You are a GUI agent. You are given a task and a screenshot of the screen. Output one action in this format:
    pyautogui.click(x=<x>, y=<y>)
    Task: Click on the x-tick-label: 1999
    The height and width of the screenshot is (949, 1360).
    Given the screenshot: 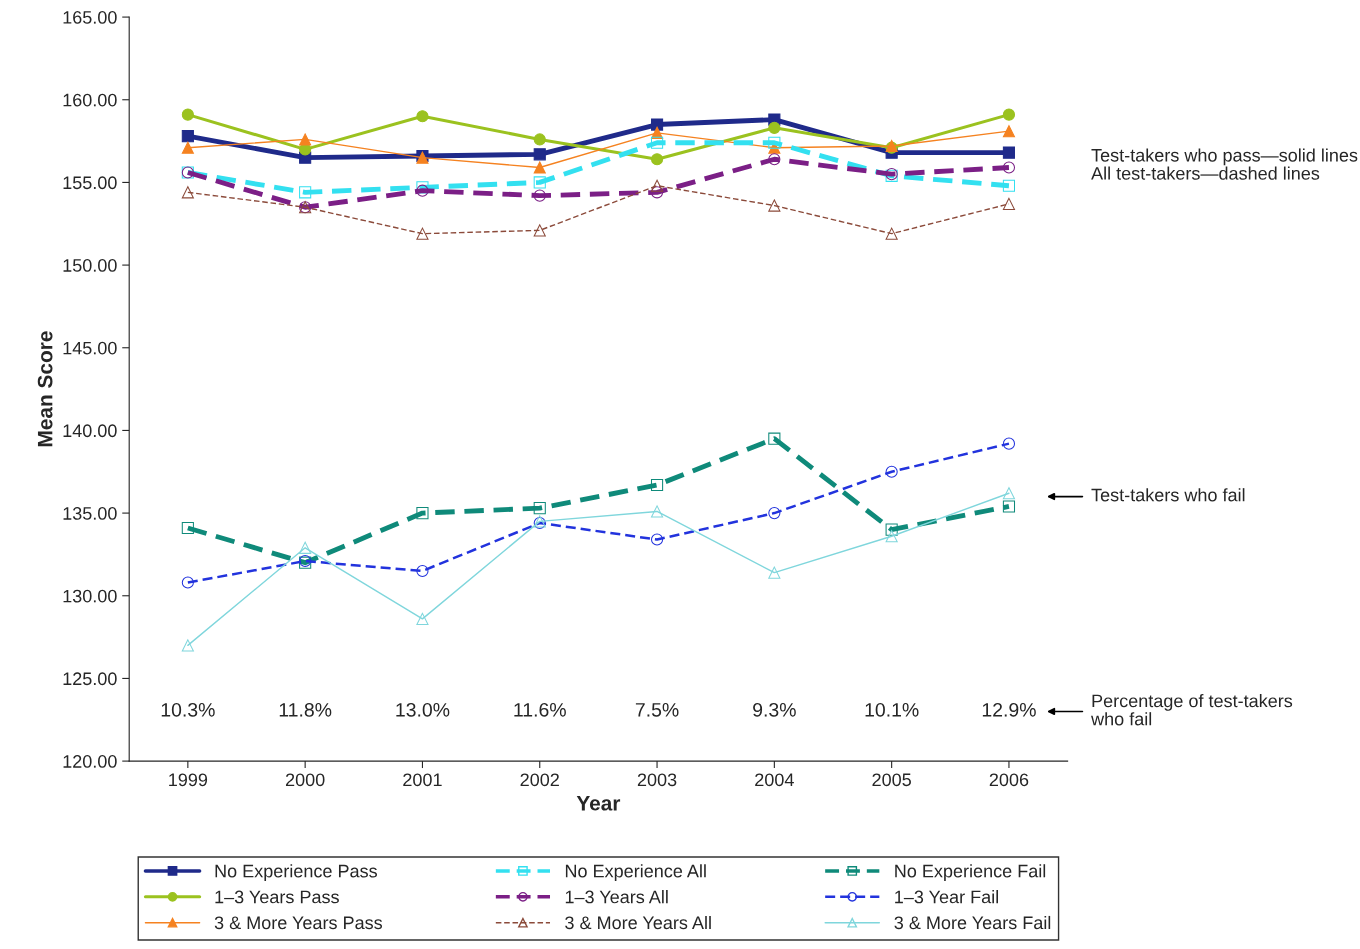 What is the action you would take?
    pyautogui.click(x=188, y=780)
    